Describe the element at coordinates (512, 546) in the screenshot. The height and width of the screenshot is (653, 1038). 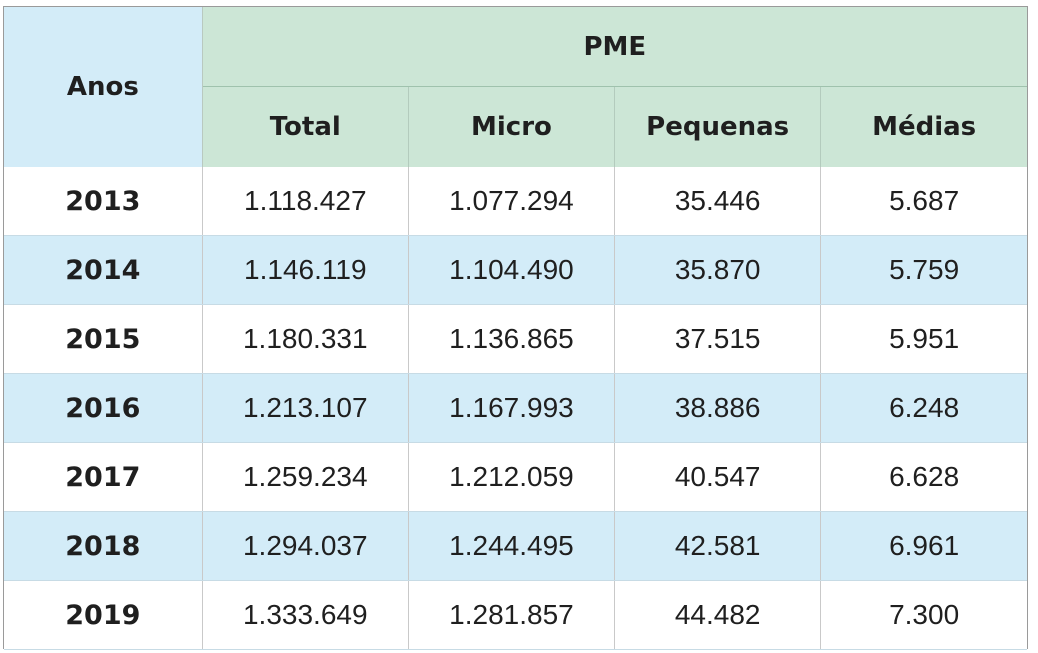
I see `micro-cell: 1.244.495` at that location.